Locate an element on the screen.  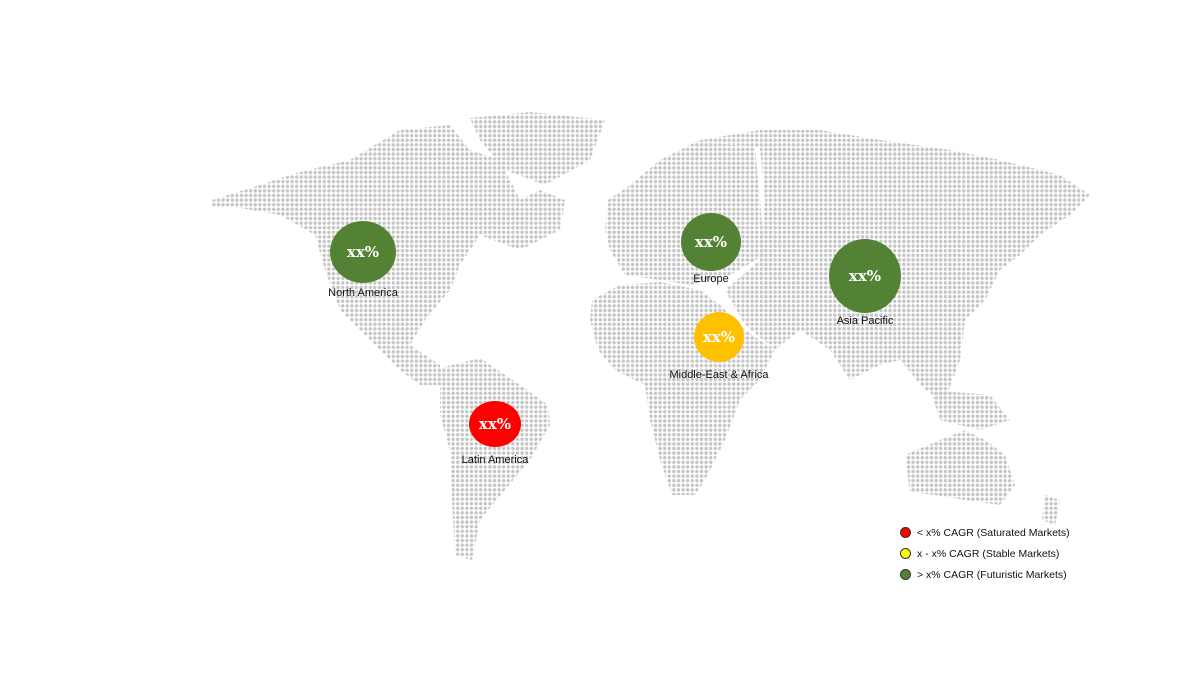
region-europe: xx% Europe is located at coordinates (711, 249).